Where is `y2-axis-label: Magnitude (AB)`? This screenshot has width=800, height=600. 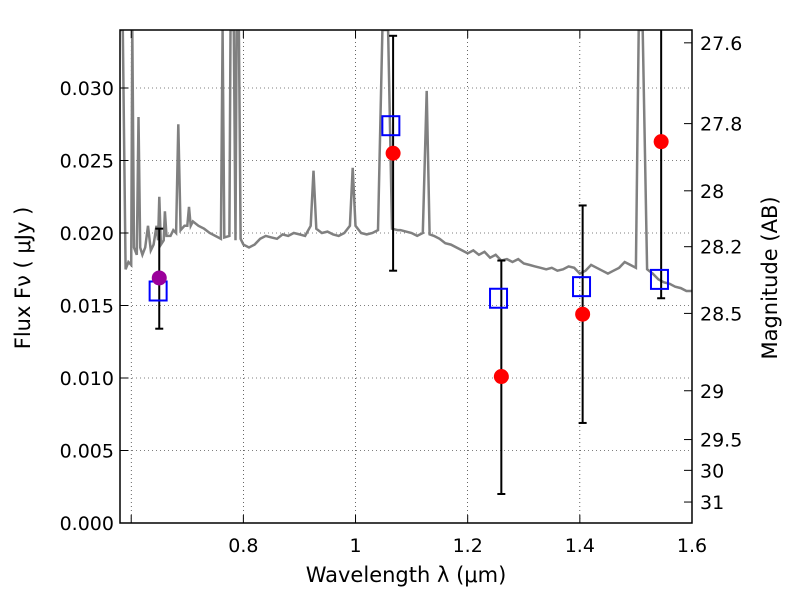
y2-axis-label: Magnitude (AB) is located at coordinates (770, 277).